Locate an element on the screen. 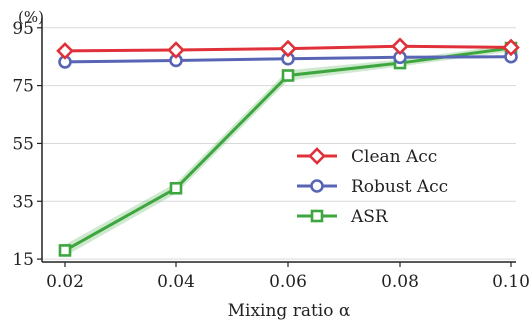 This screenshot has height=322, width=532. x-tick-label: 0.04 is located at coordinates (176, 282).